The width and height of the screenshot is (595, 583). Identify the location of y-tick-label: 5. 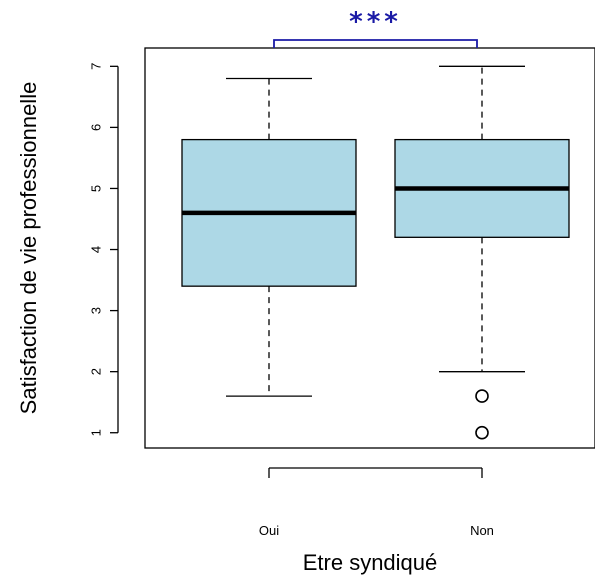
(96, 188).